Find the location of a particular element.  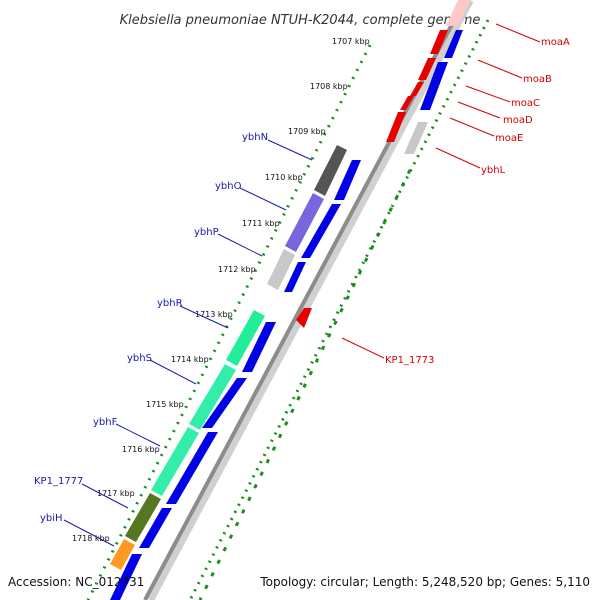

gene-block-ybiH is located at coordinates (122, 554).